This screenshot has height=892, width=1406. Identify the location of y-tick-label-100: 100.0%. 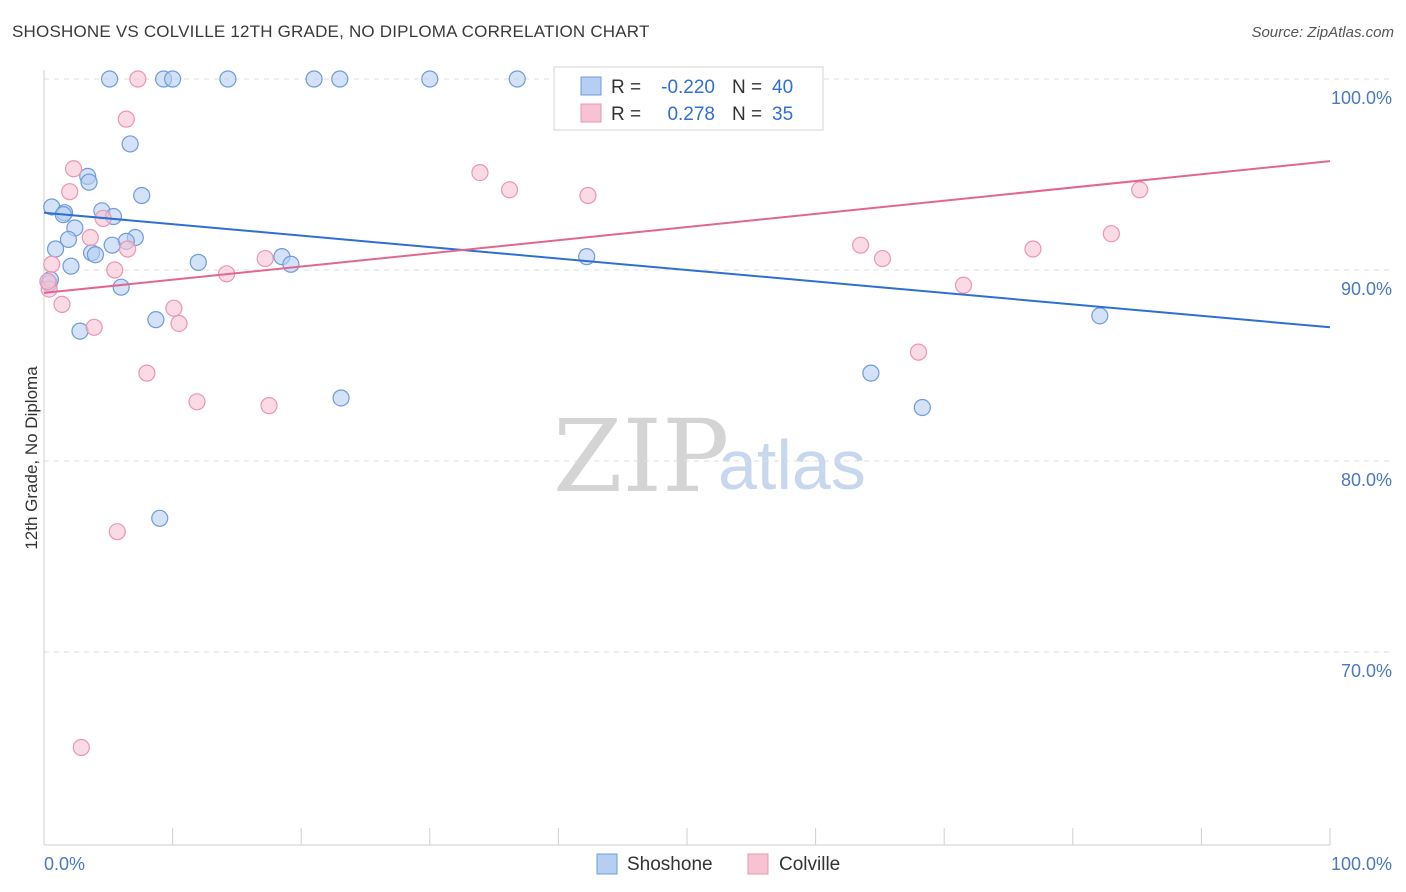
(1361, 98).